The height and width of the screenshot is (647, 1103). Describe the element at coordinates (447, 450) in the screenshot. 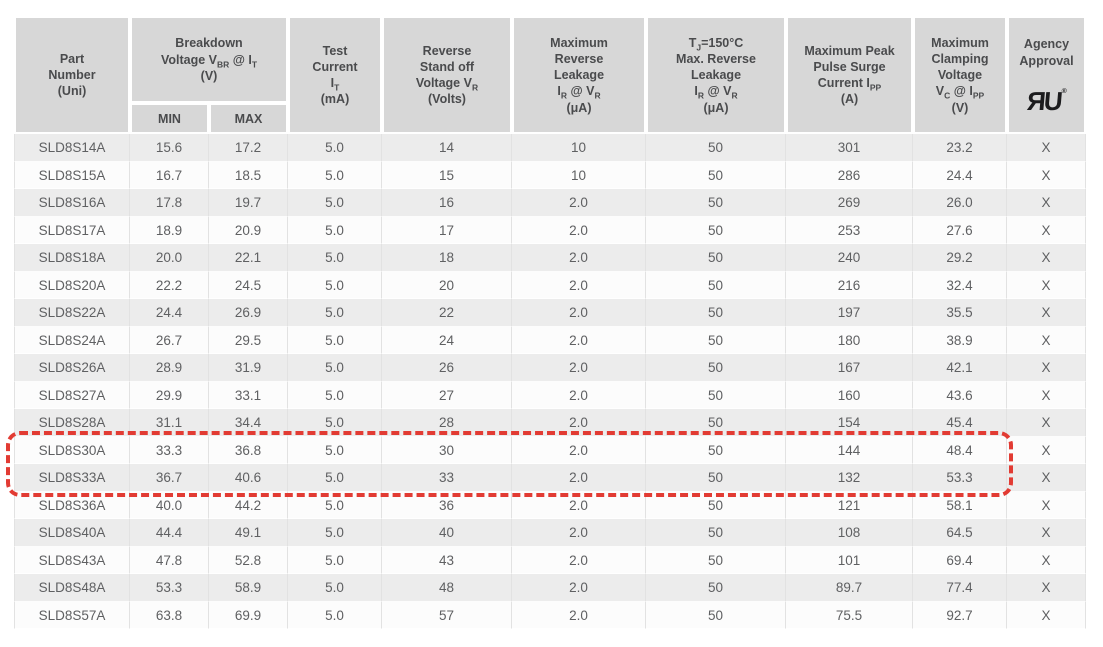

I see `cell-standoff: 30` at that location.